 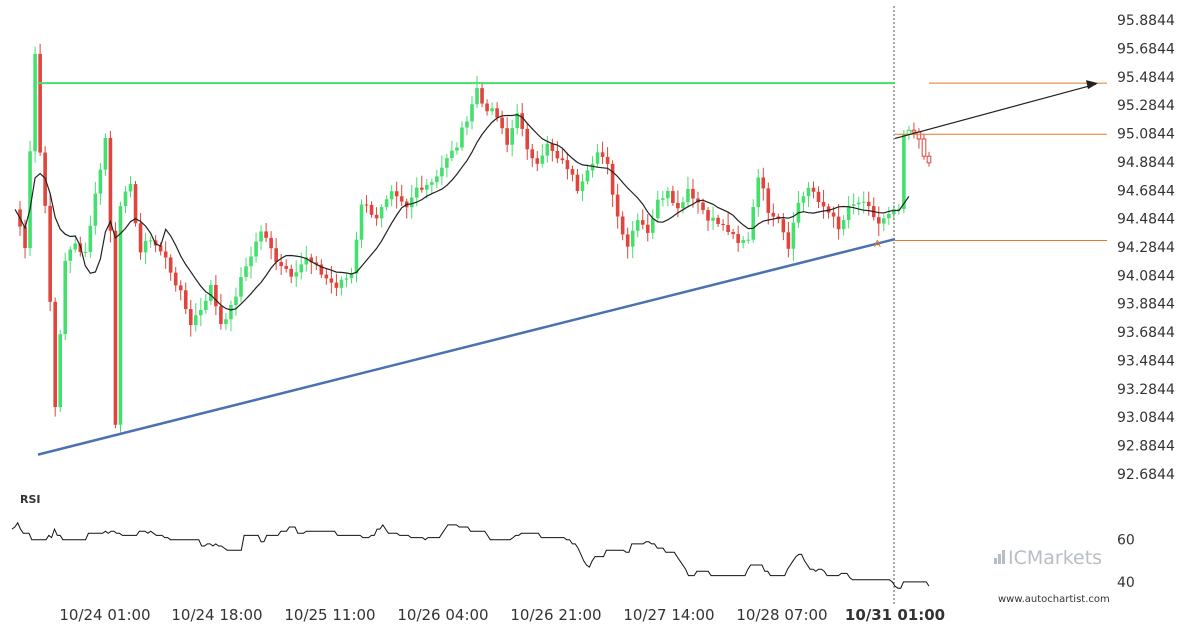 What do you see at coordinates (1146, 106) in the screenshot?
I see `price-tick-label: 95.2844` at bounding box center [1146, 106].